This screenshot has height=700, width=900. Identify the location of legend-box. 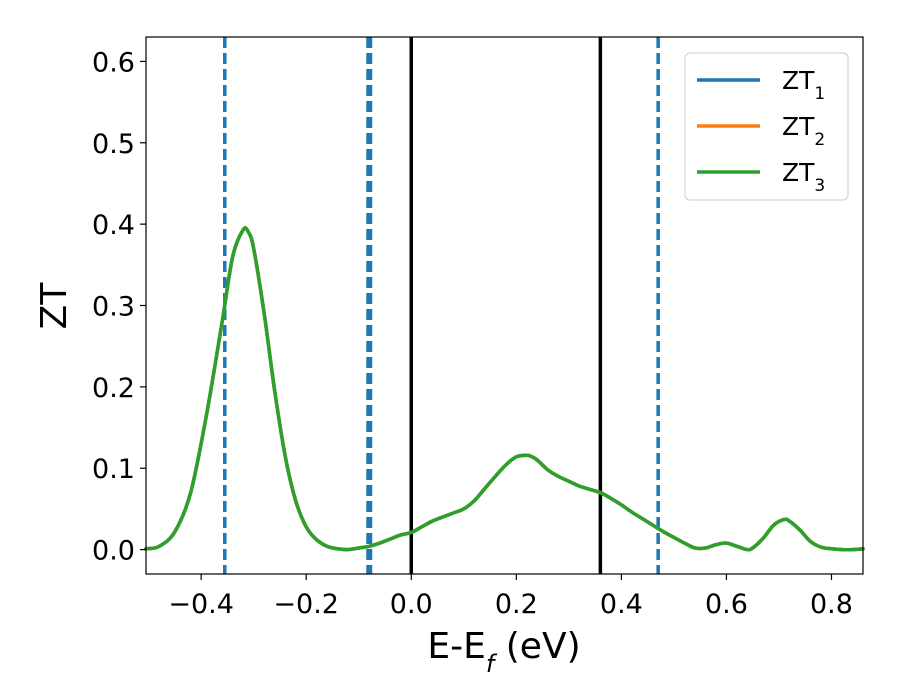
(766, 126).